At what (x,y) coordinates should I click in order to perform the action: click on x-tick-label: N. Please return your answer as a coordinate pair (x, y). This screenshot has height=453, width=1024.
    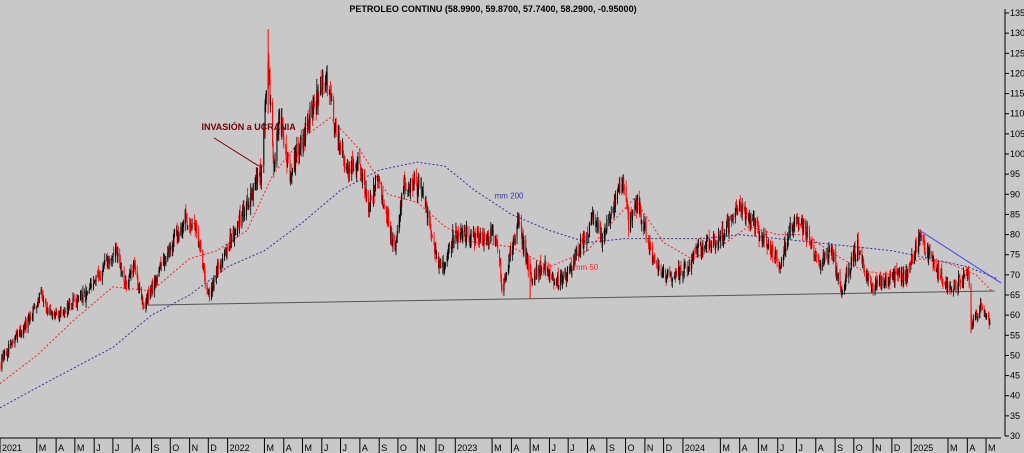
    Looking at the image, I should click on (195, 448).